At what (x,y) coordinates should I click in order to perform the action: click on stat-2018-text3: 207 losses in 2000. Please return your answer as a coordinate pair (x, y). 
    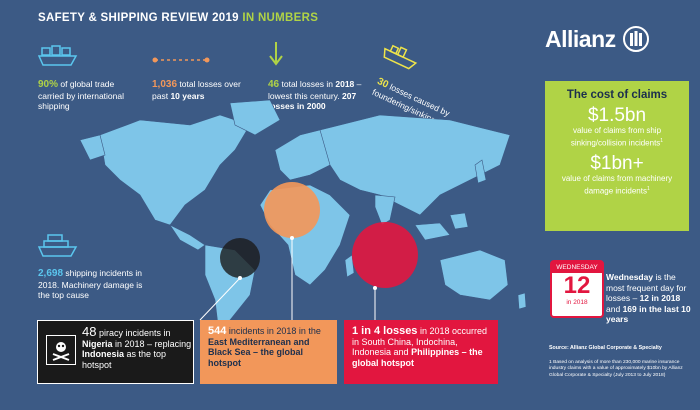
    Looking at the image, I should click on (312, 101).